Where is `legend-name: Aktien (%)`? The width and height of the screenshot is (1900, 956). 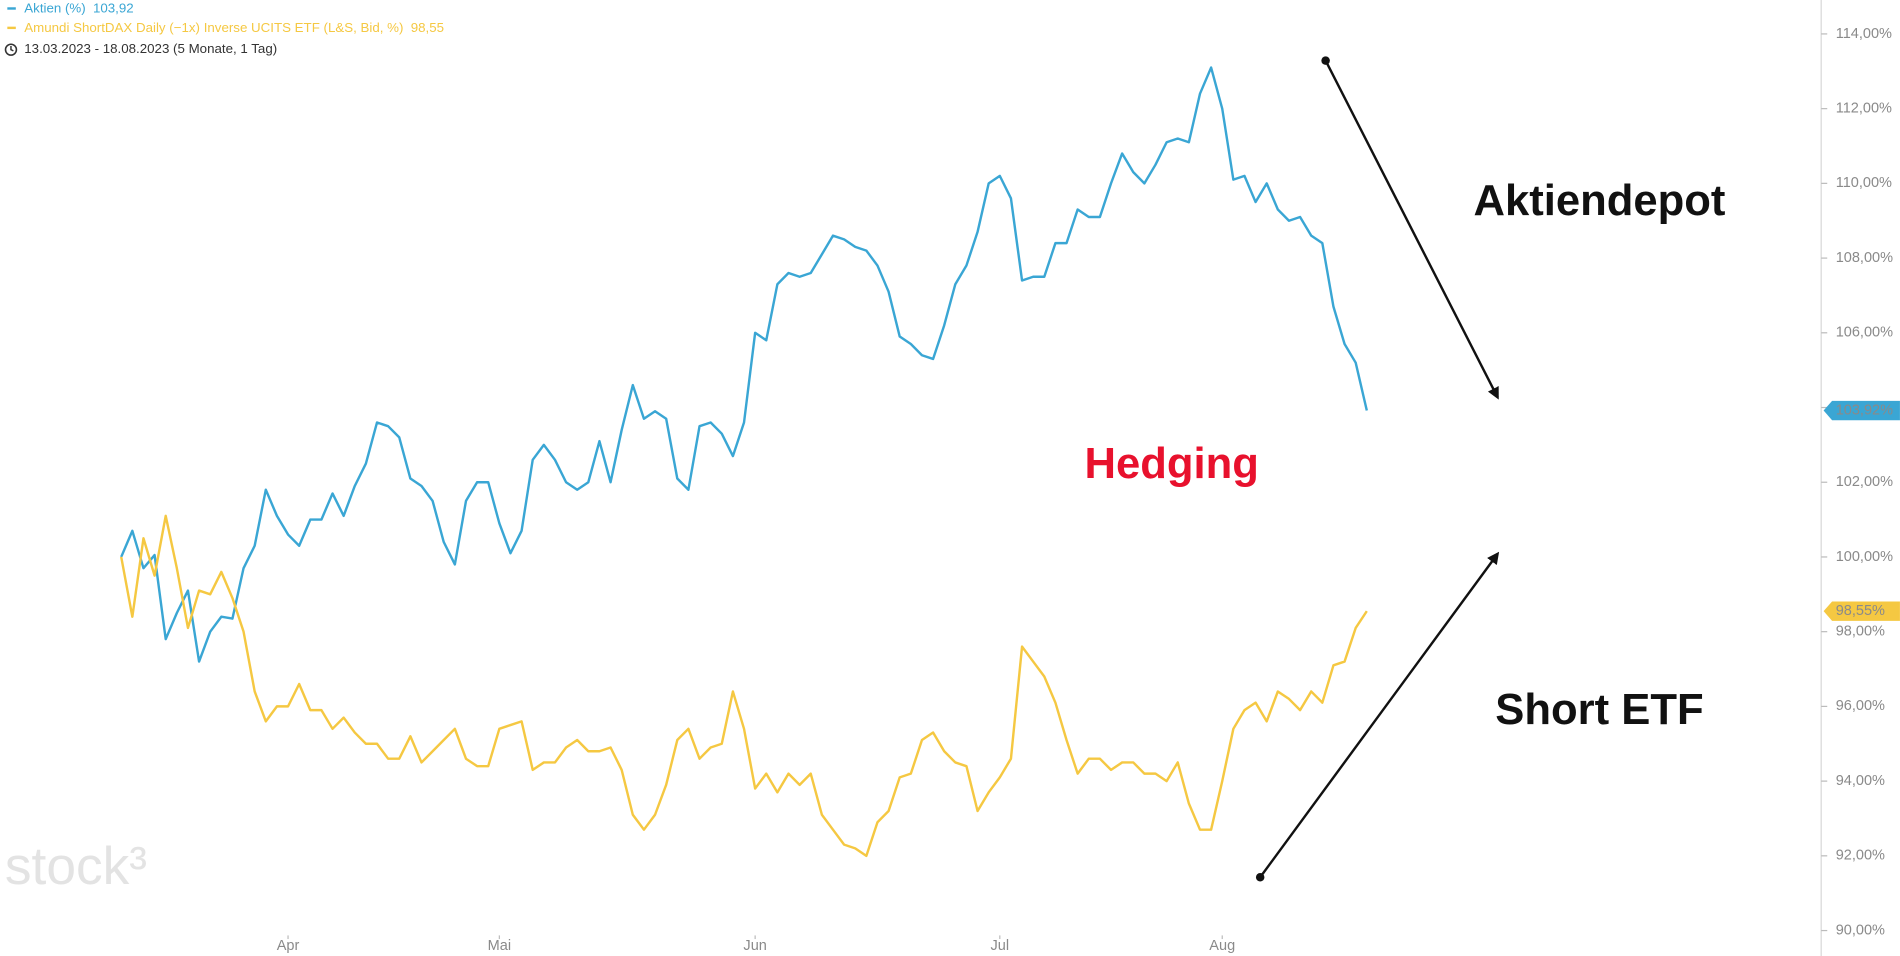
legend-name: Aktien (%) is located at coordinates (54, 7).